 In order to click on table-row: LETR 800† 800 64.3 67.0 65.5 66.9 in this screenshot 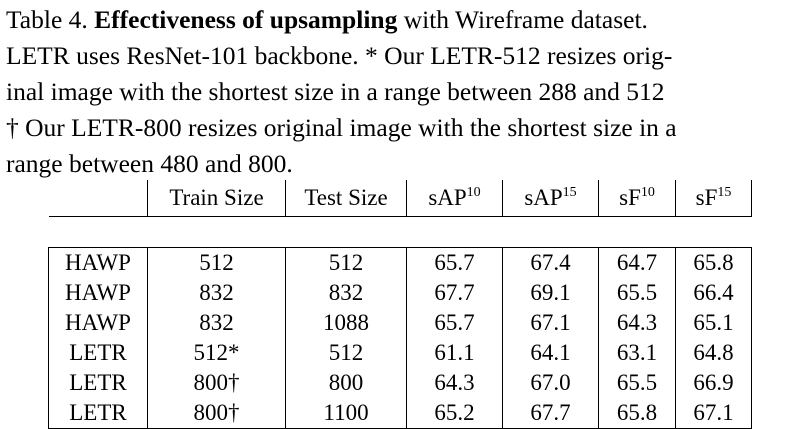, I will do `click(400, 383)`.